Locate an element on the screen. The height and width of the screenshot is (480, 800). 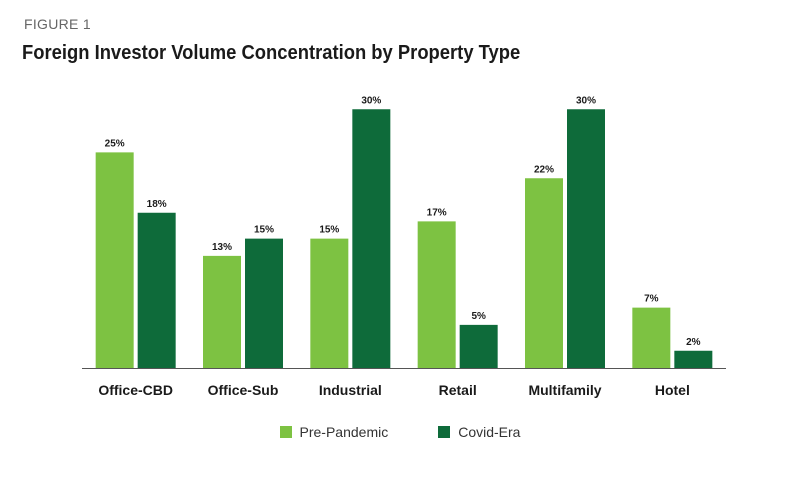
bar-hotel-pre-pandemic is located at coordinates (651, 337).